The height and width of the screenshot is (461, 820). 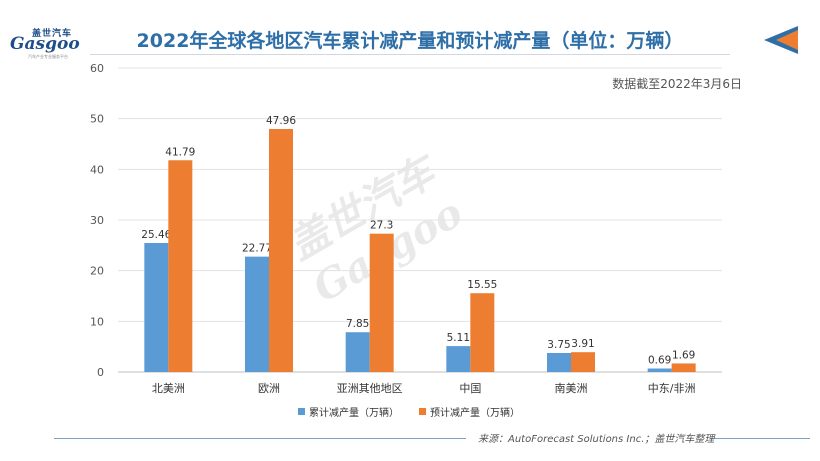 What do you see at coordinates (97, 169) in the screenshot?
I see `y-tick-label: 40` at bounding box center [97, 169].